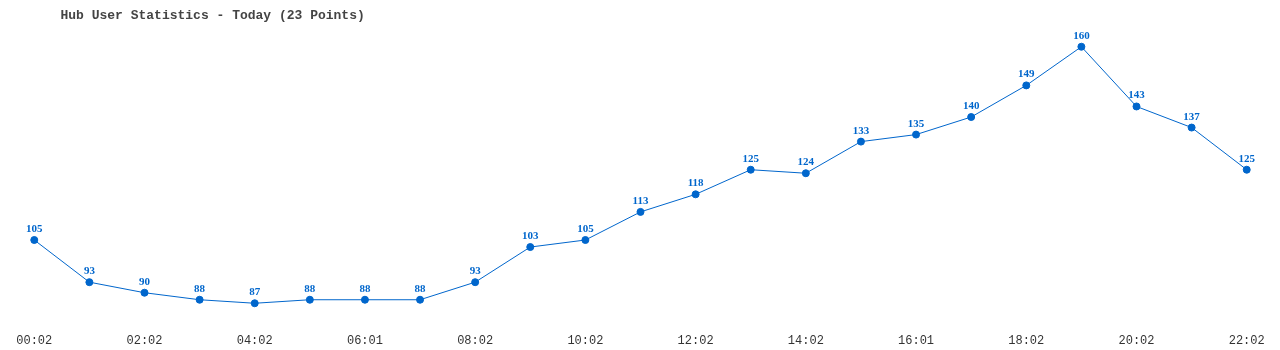 The image size is (1280, 350). Describe the element at coordinates (364, 340) in the screenshot. I see `x-tick-label: 06:01` at that location.